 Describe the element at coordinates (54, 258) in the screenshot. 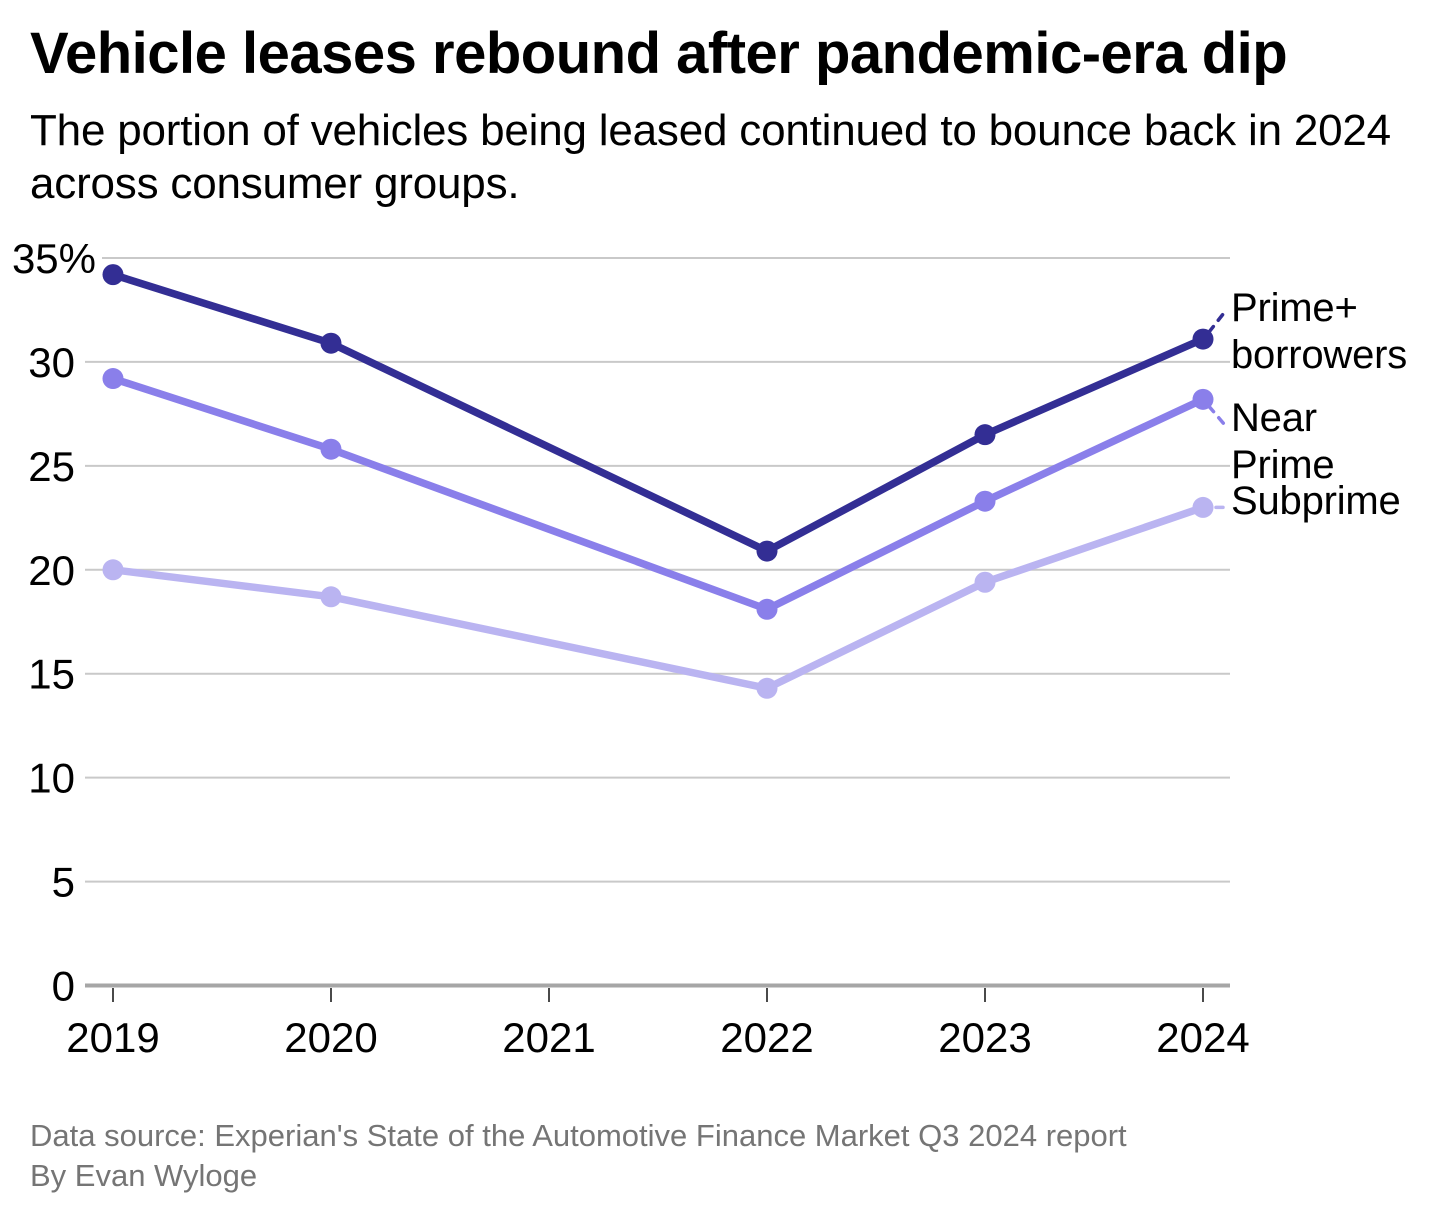

I see `y-tick-label: 35%` at that location.